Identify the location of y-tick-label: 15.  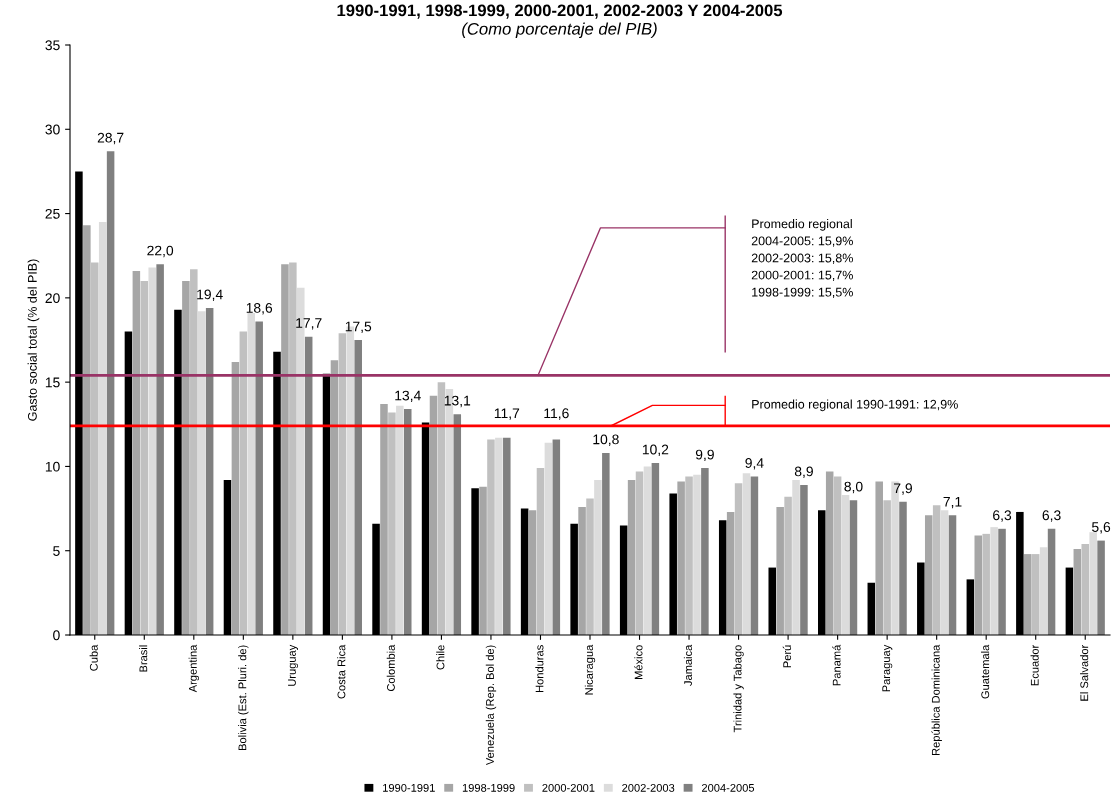
(52, 382).